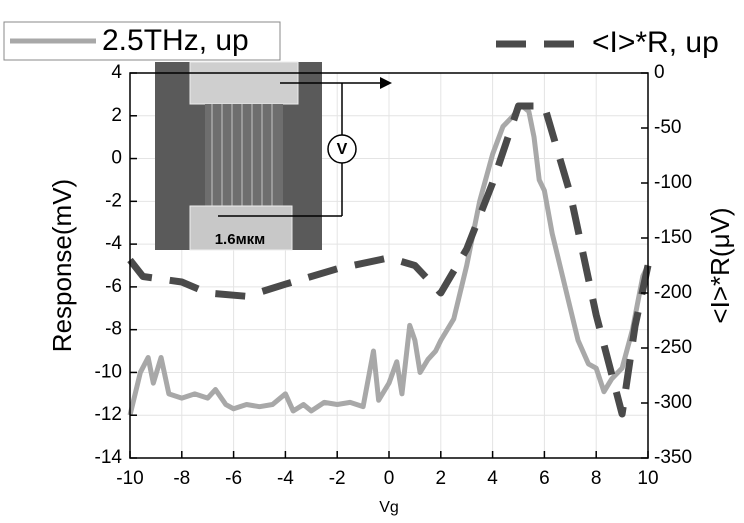  Describe the element at coordinates (673, 347) in the screenshot. I see `y2-tick-label: -250` at that location.